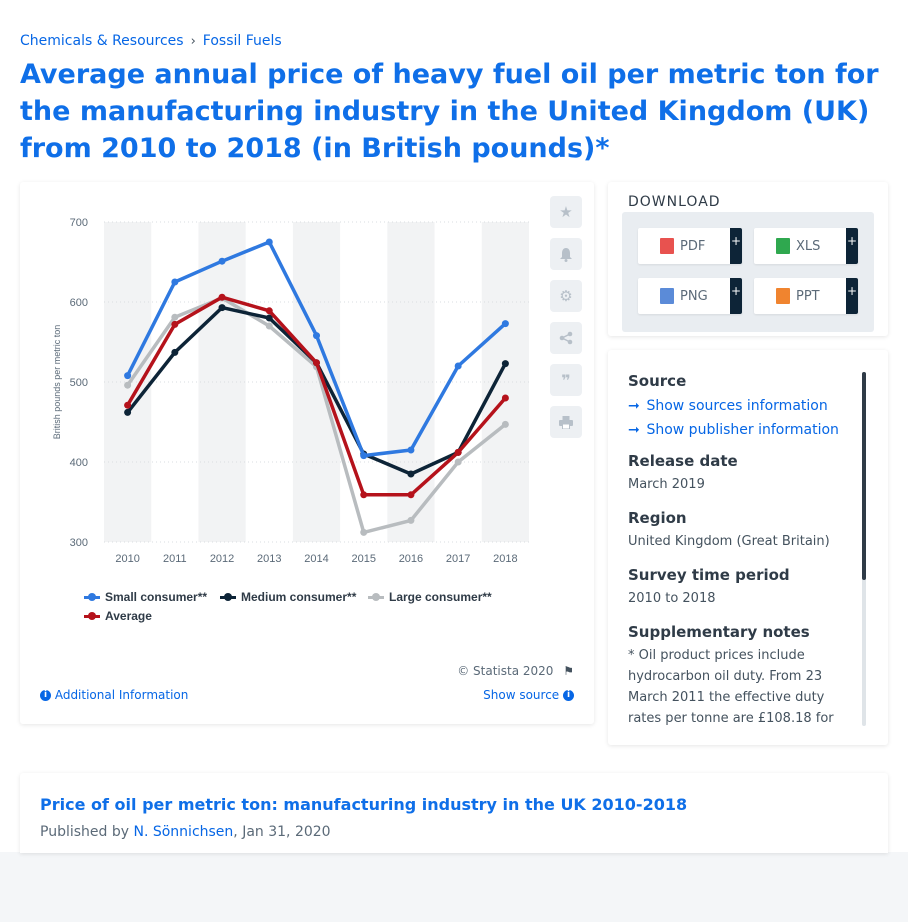  What do you see at coordinates (690, 246) in the screenshot?
I see `download-pdf-button: PDF +` at bounding box center [690, 246].